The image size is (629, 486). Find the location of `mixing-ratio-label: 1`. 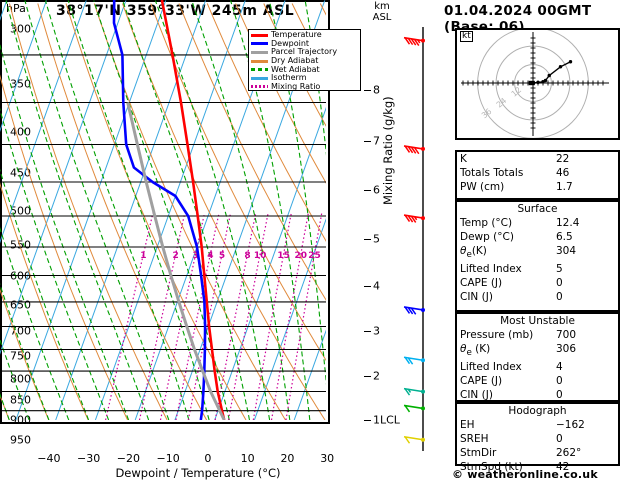

mixing-ratio-label: 1 is located at coordinates (143, 256).